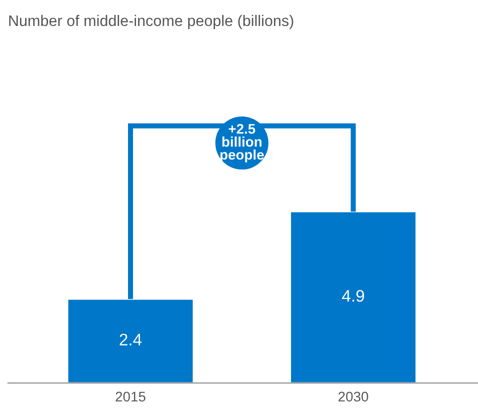 The width and height of the screenshot is (478, 410). What do you see at coordinates (131, 340) in the screenshot?
I see `data-label: 2.4` at bounding box center [131, 340].